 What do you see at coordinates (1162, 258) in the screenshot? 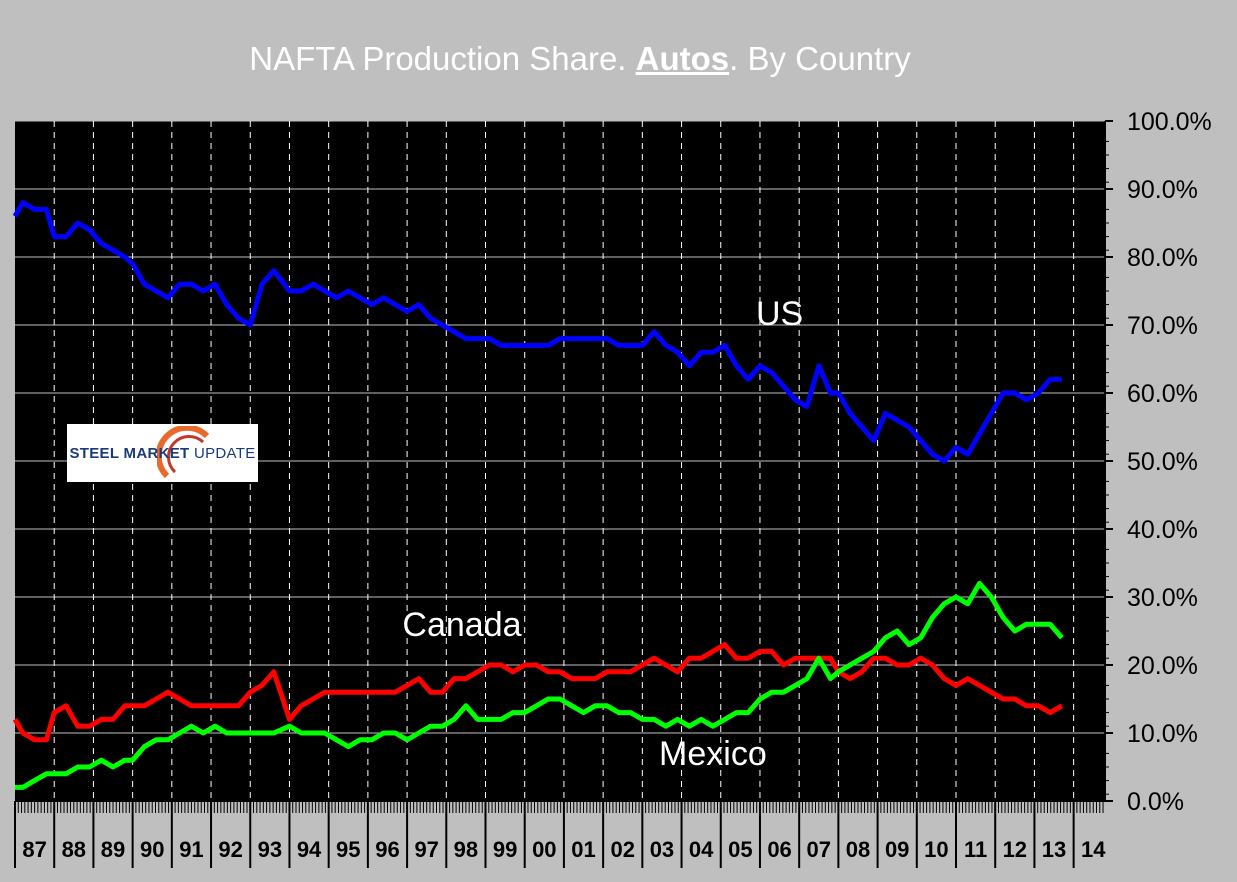
I see `y-tick-label: 80.0%` at bounding box center [1162, 258].